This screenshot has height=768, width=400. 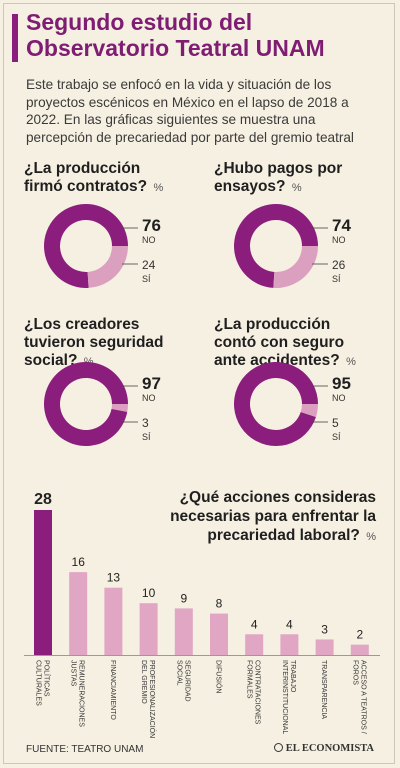 What do you see at coordinates (250, 186) in the screenshot?
I see `donut-title-line: ensayos?` at bounding box center [250, 186].